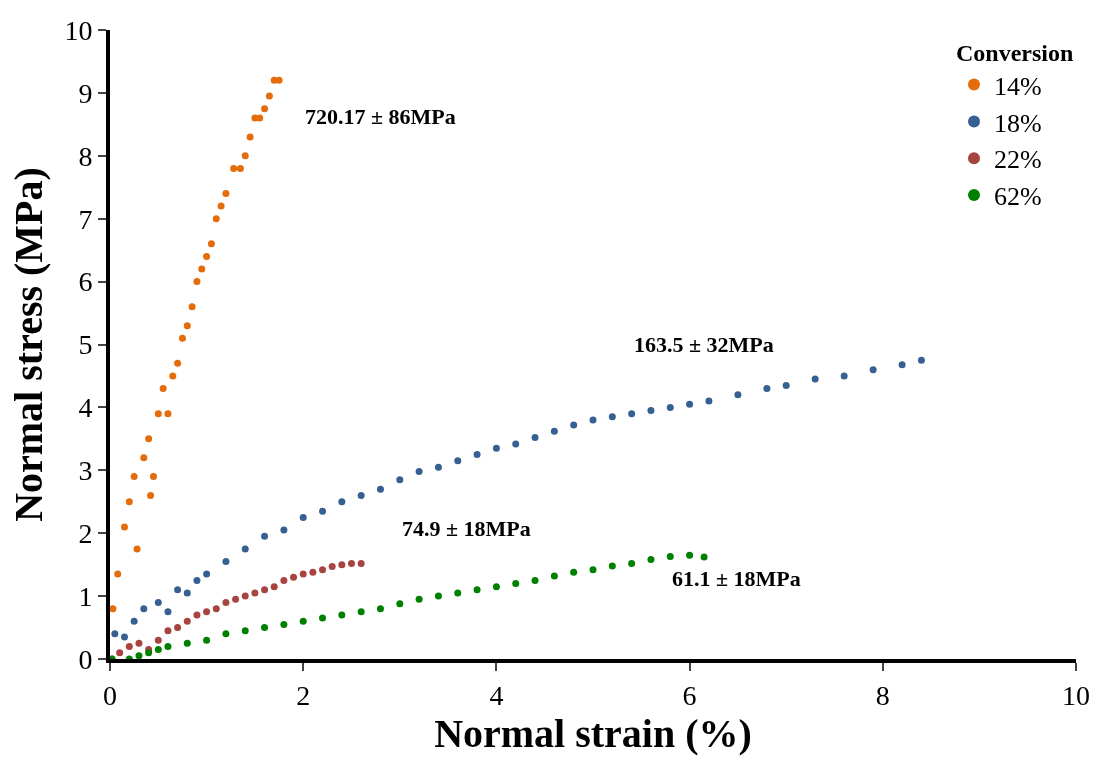  I want to click on x-tick-label: 4, so click(496, 695).